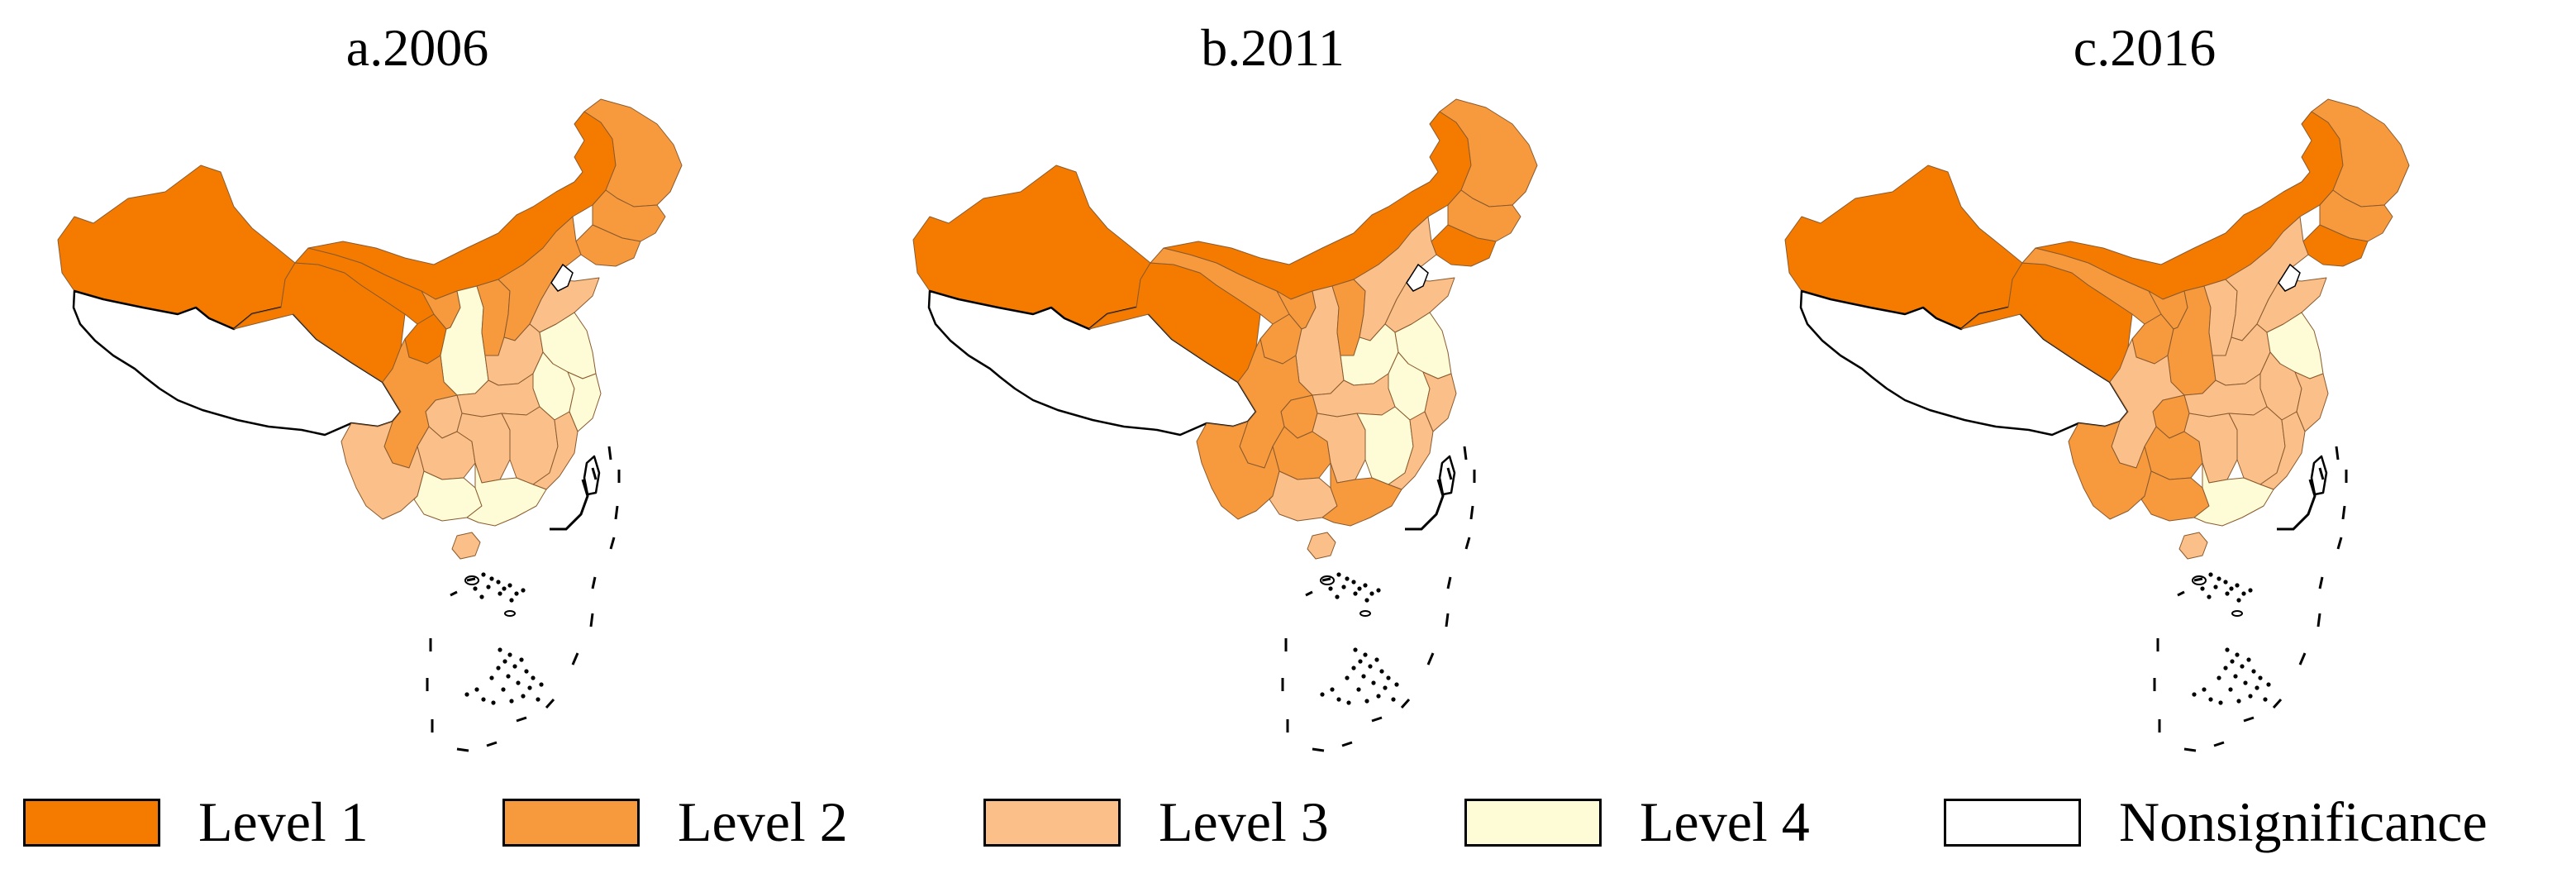 This screenshot has width=2576, height=878. What do you see at coordinates (1362, 494) in the screenshot?
I see `province-guangdong` at bounding box center [1362, 494].